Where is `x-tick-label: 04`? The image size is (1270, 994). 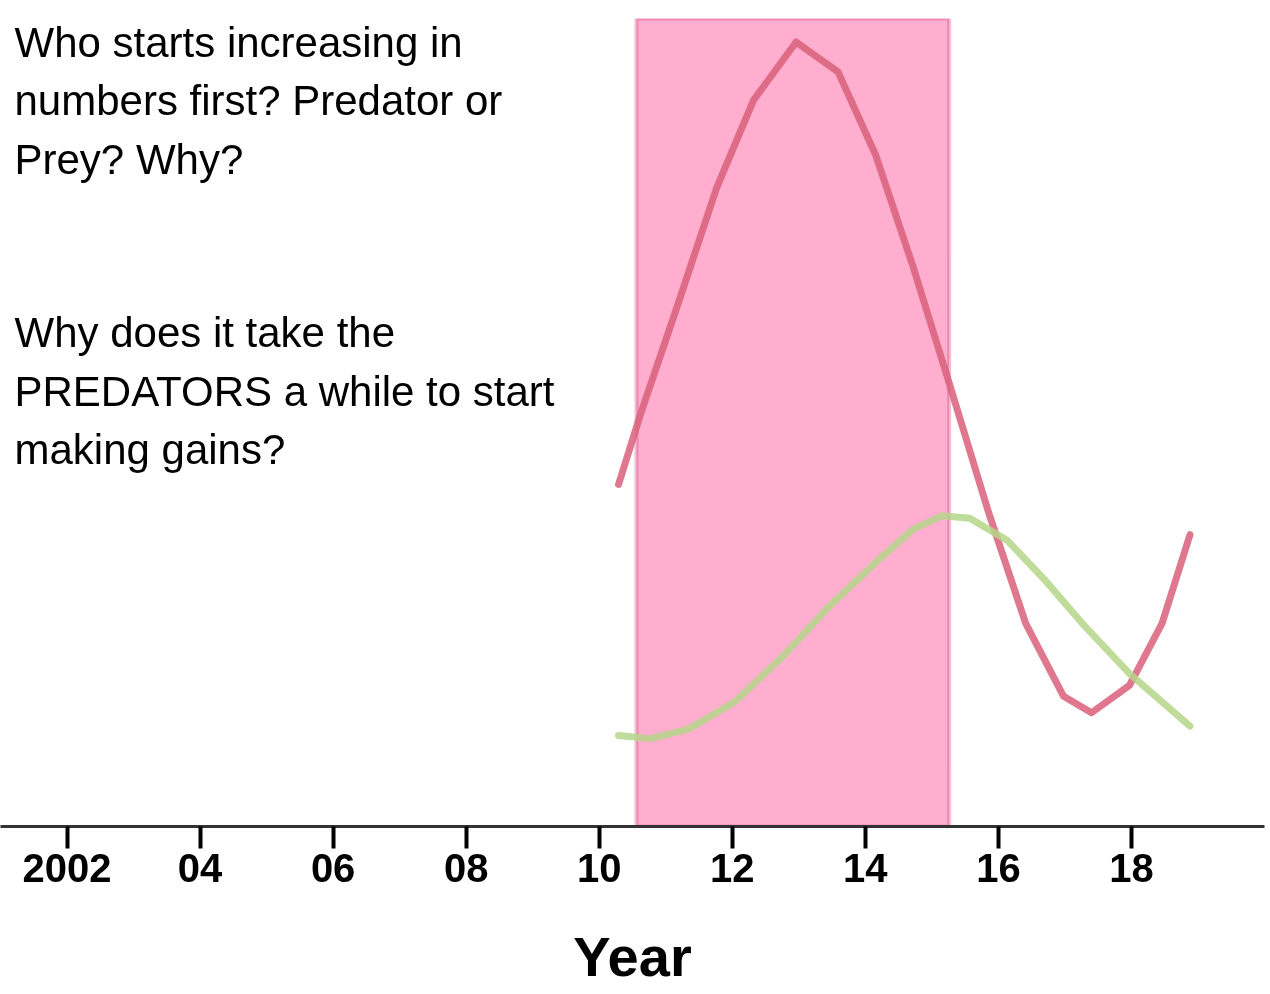
x-tick-label: 04 is located at coordinates (200, 867).